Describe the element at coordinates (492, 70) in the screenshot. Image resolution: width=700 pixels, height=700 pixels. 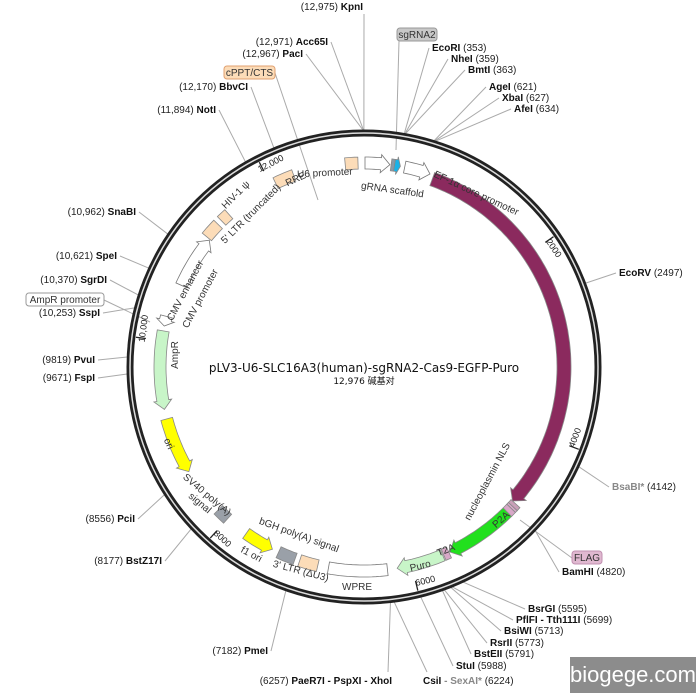
I see `site-label-bmti: BmtI (363)` at that location.